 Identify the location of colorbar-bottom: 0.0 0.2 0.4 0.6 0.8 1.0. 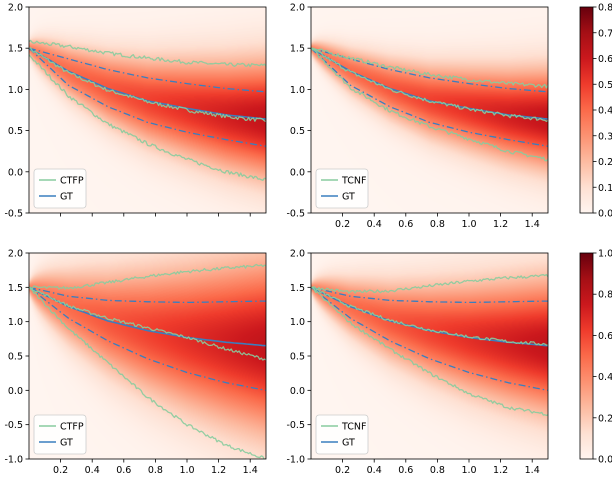
(595, 357).